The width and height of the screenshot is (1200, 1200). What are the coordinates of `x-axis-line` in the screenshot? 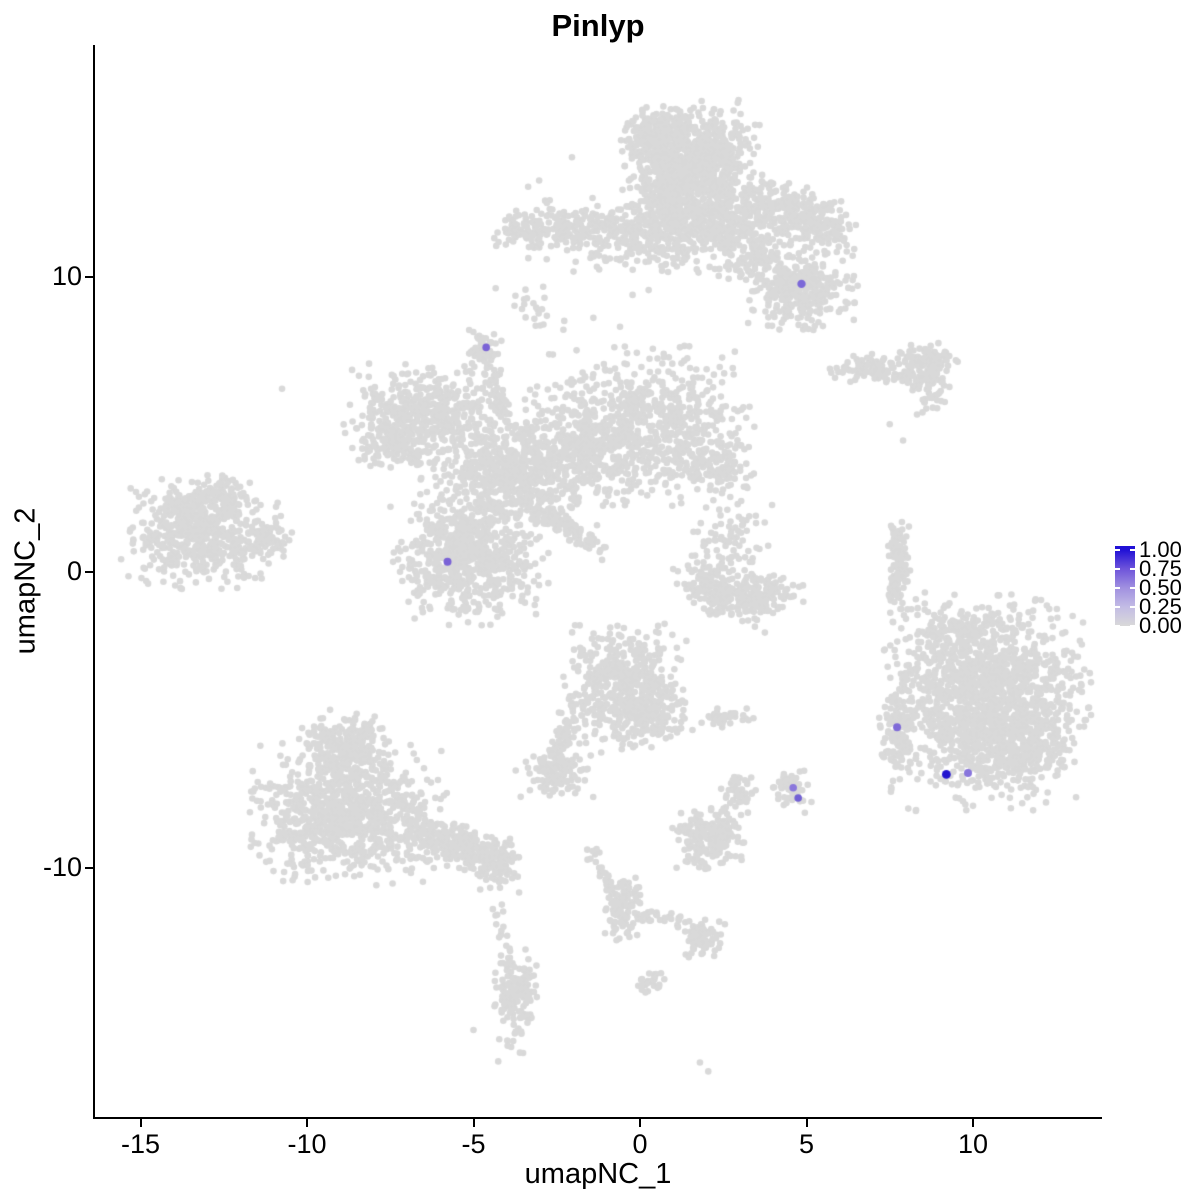 It's located at (597, 1118).